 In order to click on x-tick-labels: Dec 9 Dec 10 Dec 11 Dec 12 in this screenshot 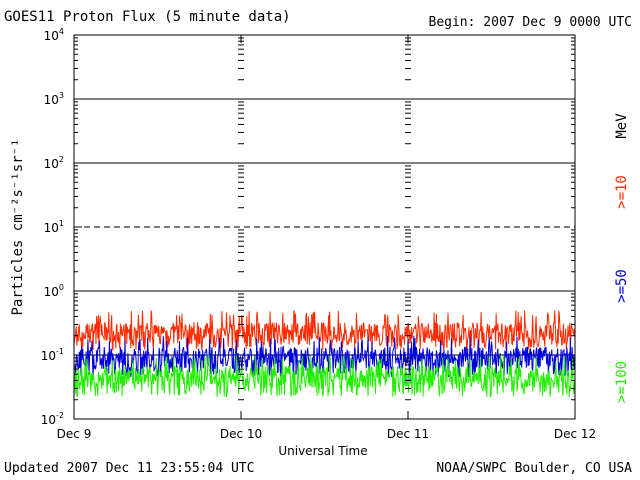, I will do `click(326, 434)`.